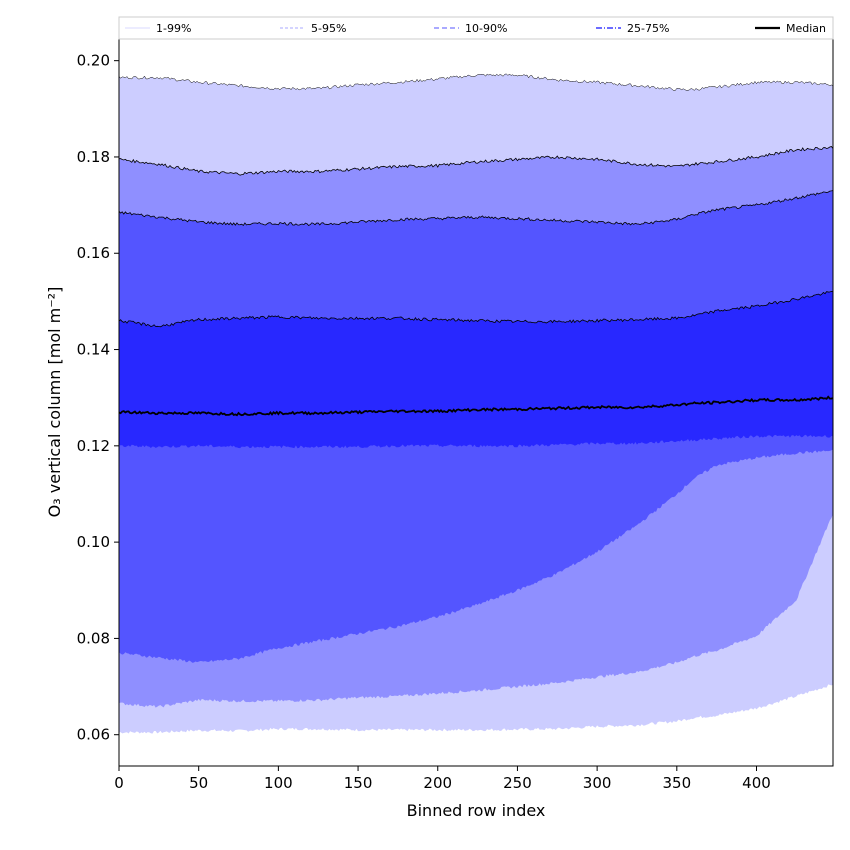  Describe the element at coordinates (93, 61) in the screenshot. I see `y-tick-label: 0.20` at that location.